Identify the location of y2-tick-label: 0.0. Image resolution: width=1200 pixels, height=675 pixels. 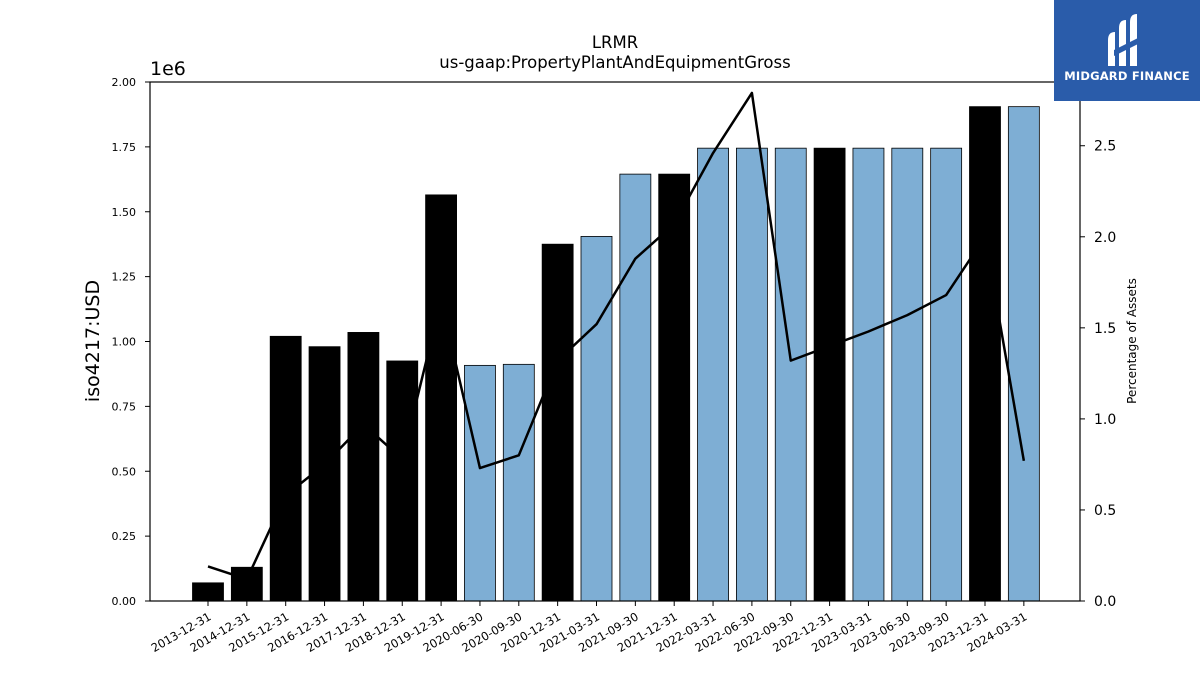
(1105, 602).